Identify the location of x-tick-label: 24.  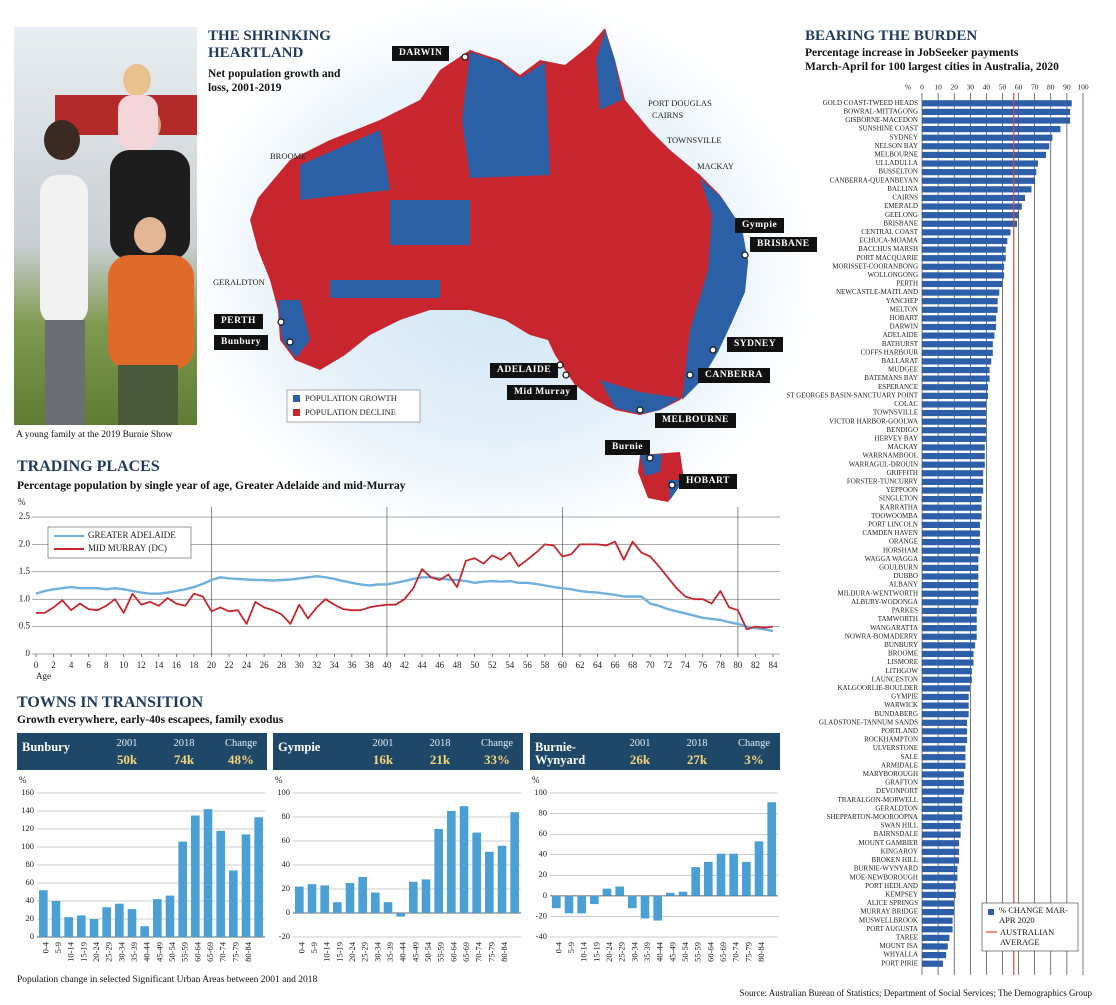
(247, 665).